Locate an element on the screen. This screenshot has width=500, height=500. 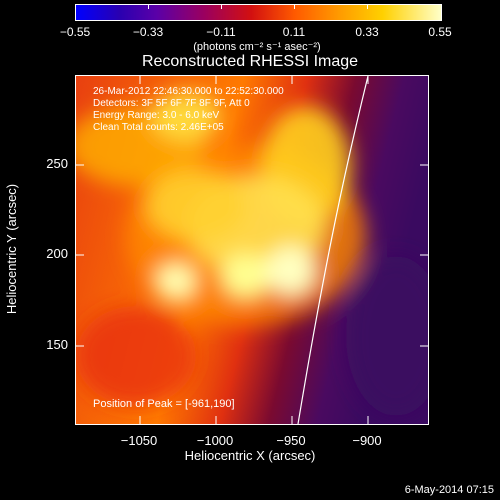
colorbar-label: 0.33 is located at coordinates (367, 32).